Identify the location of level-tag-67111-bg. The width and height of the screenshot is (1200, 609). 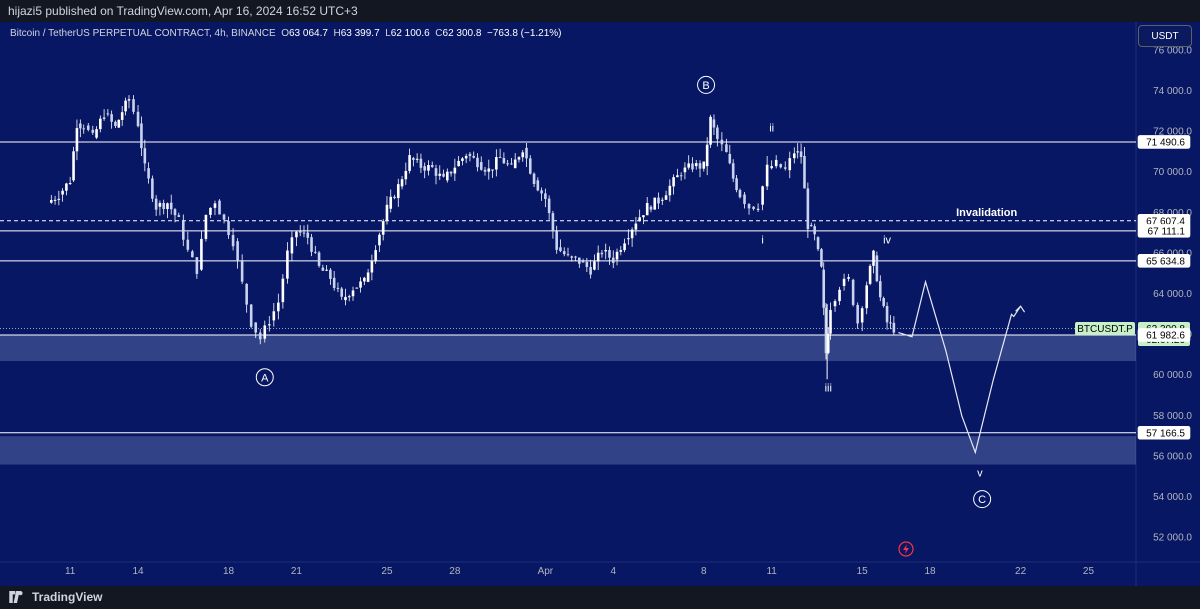
(1164, 231).